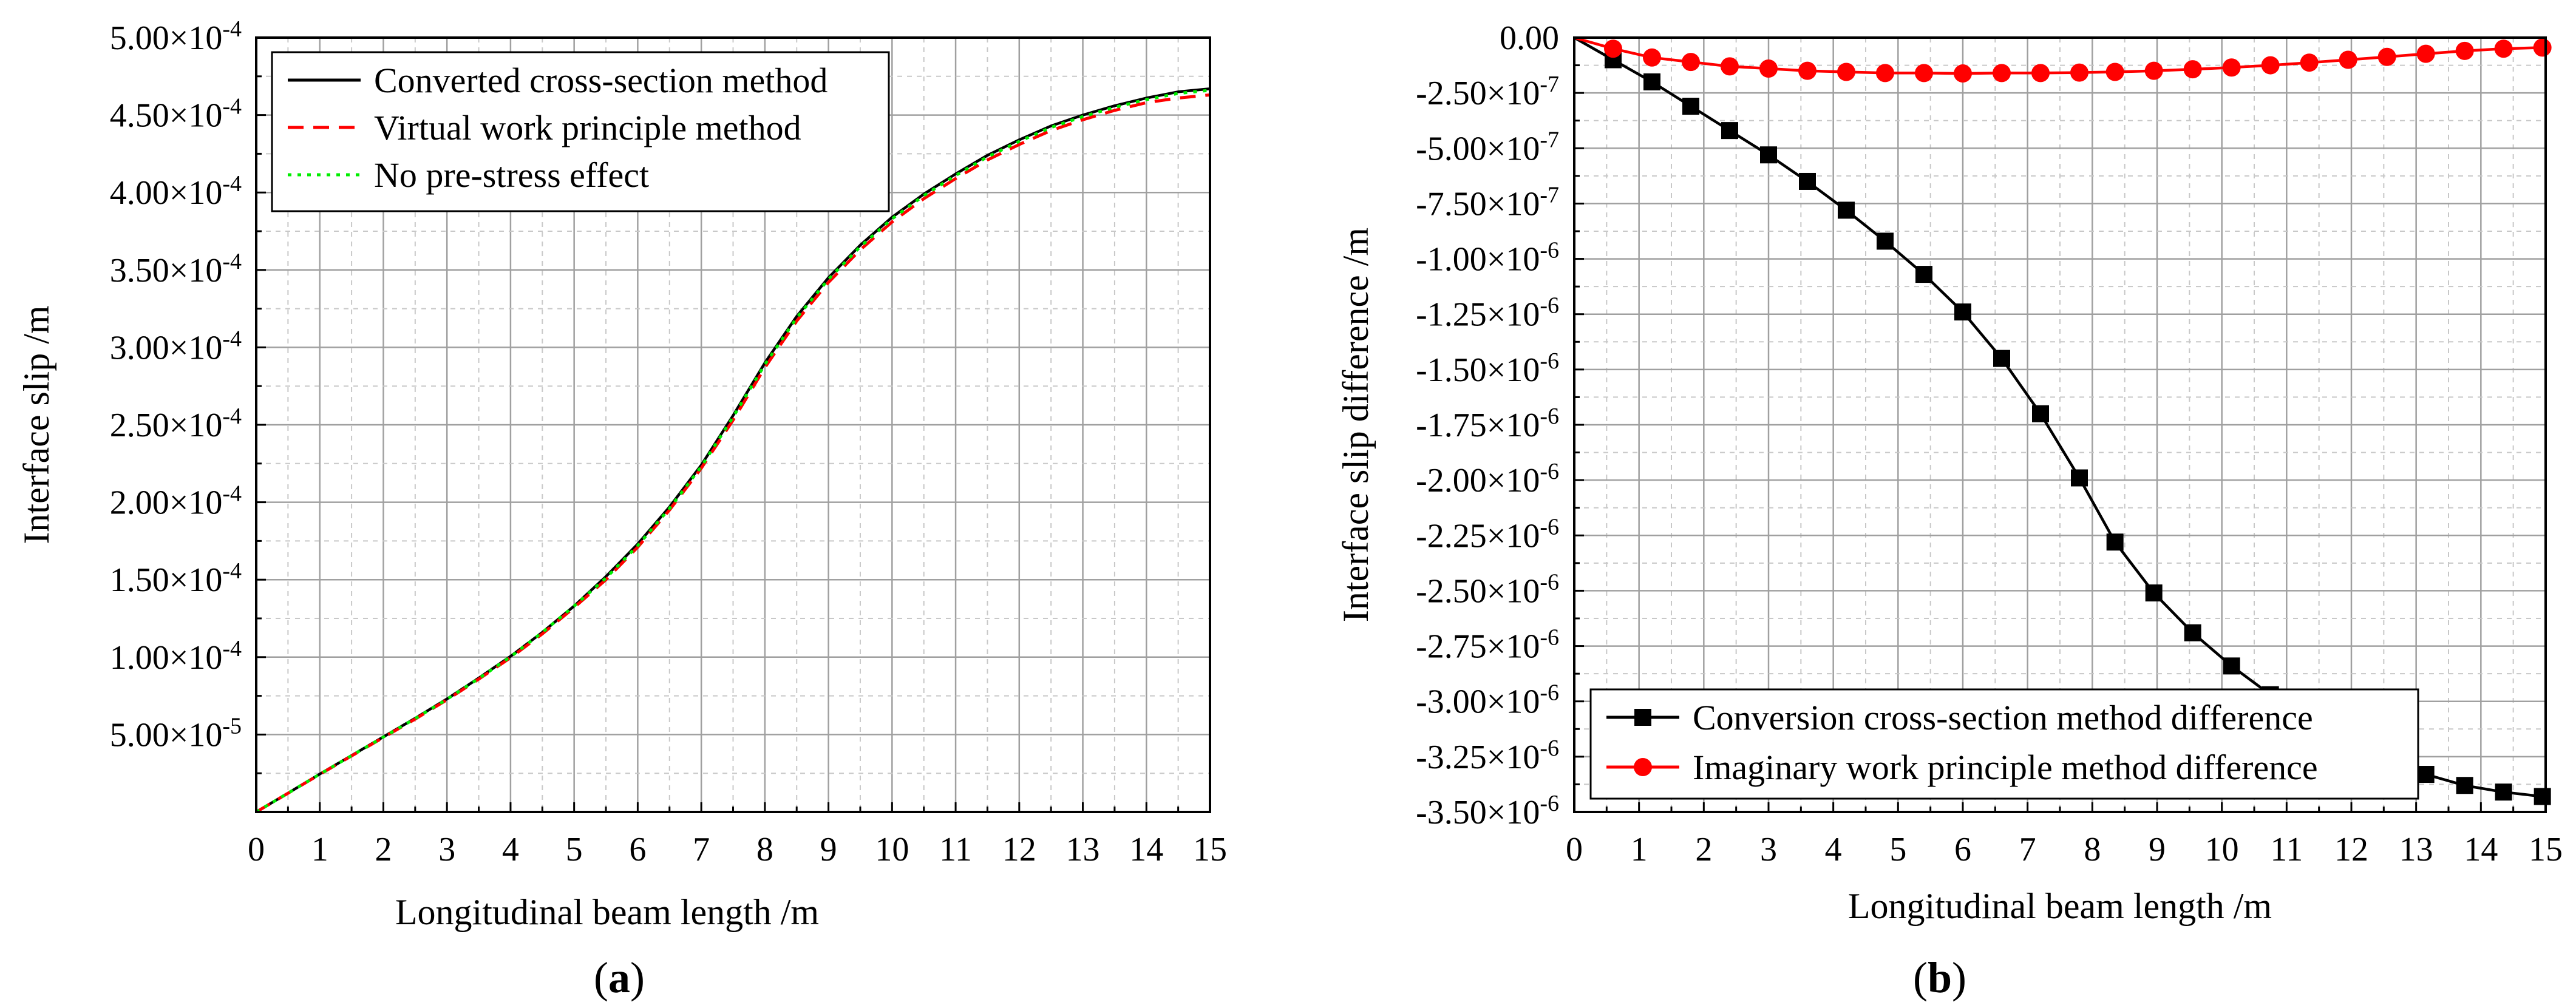  Describe the element at coordinates (574, 849) in the screenshot. I see `chart-a-x-tick-label: 5` at that location.